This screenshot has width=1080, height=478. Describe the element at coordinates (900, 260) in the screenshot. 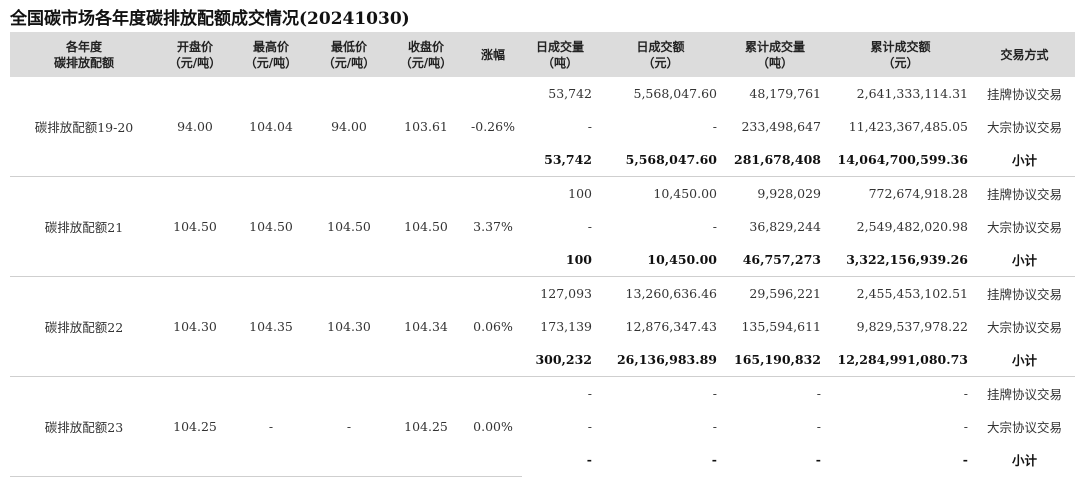

I see `cum-amount-cell: 3,322,156,939.26` at that location.